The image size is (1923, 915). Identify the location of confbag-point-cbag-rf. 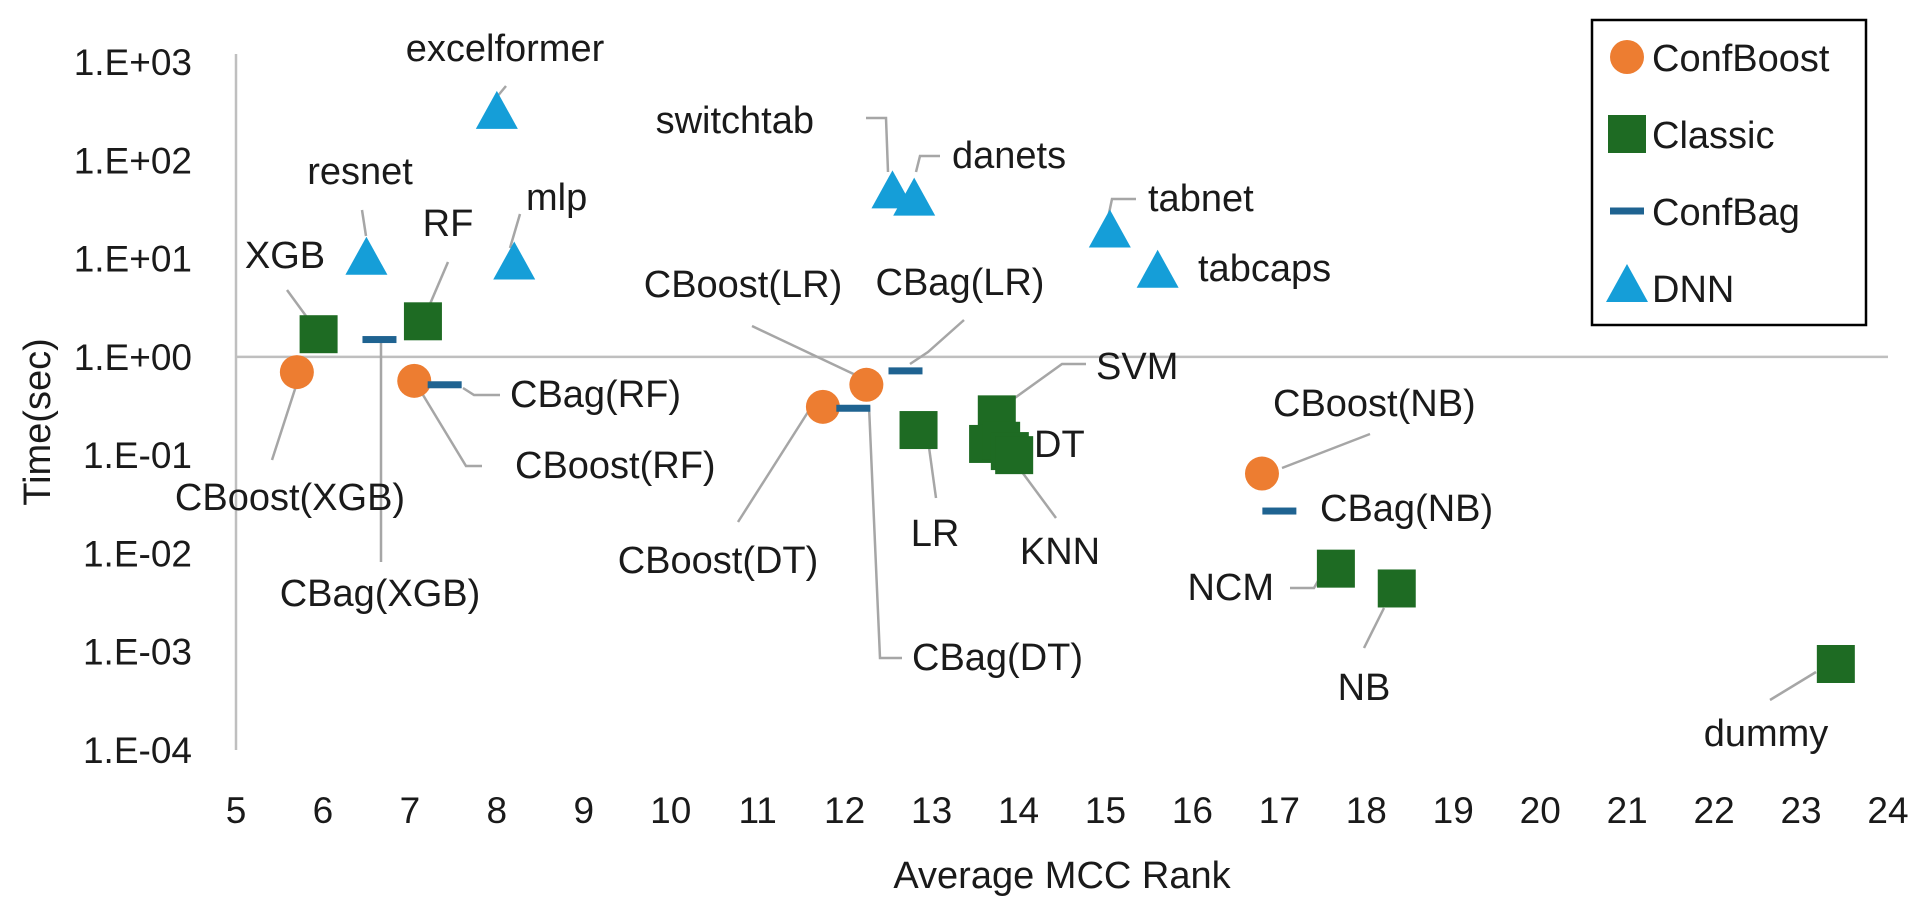
(444, 385).